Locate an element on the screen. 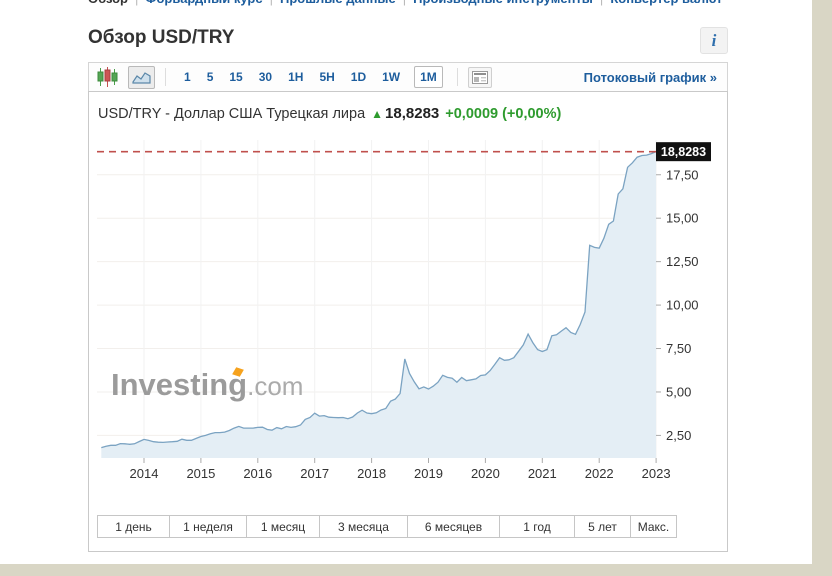 The image size is (832, 576). area-chart-icon is located at coordinates (141, 77).